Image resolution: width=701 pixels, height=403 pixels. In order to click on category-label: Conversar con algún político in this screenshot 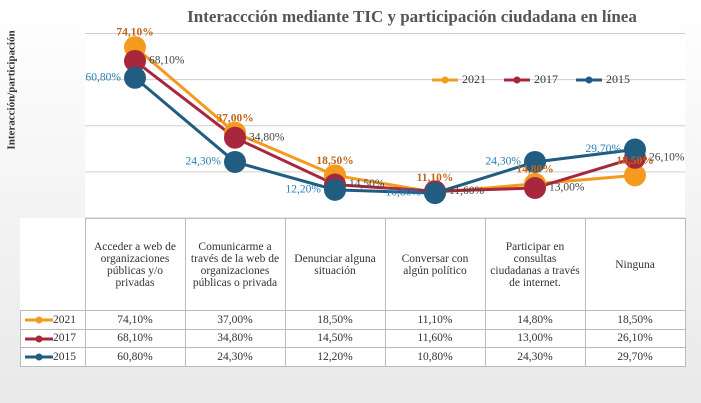, I will do `click(435, 264)`.